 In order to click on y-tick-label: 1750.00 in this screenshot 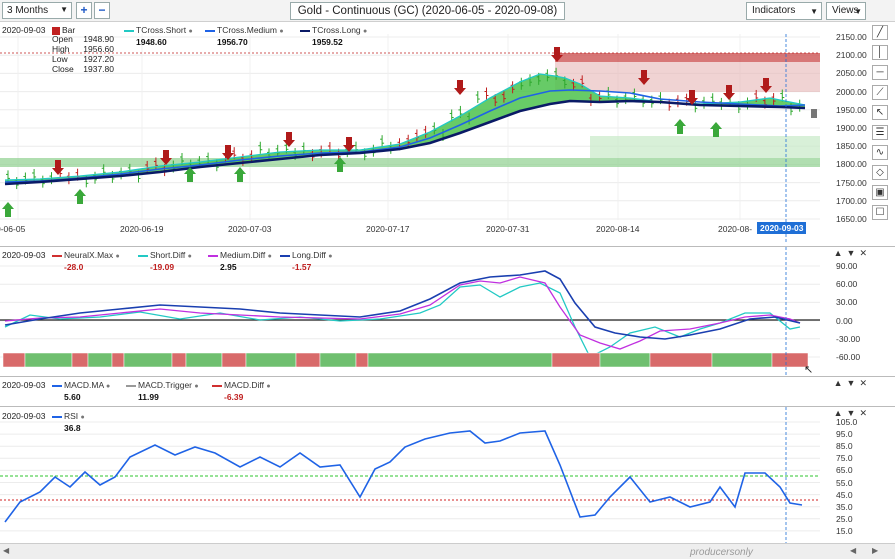, I will do `click(851, 182)`.